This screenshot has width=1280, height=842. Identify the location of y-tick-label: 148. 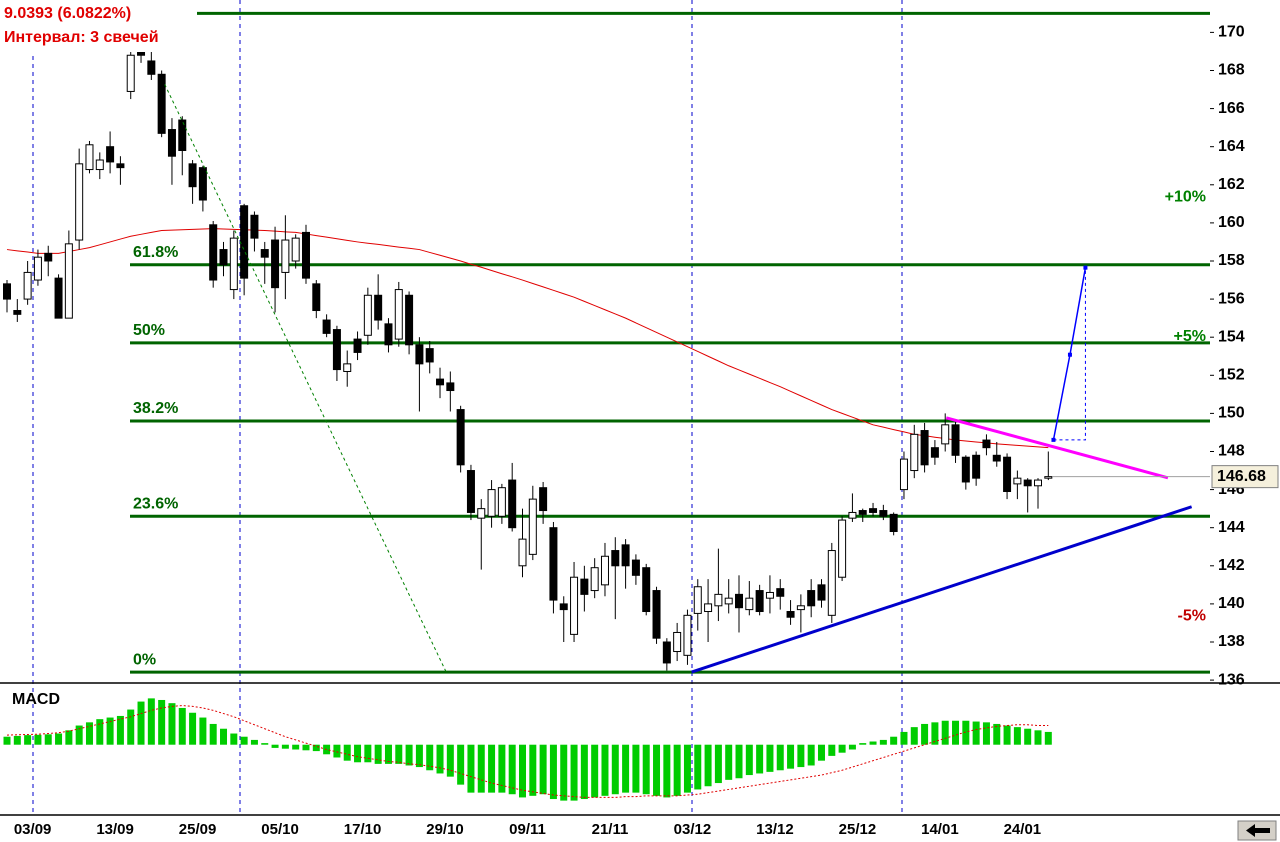
(1231, 451).